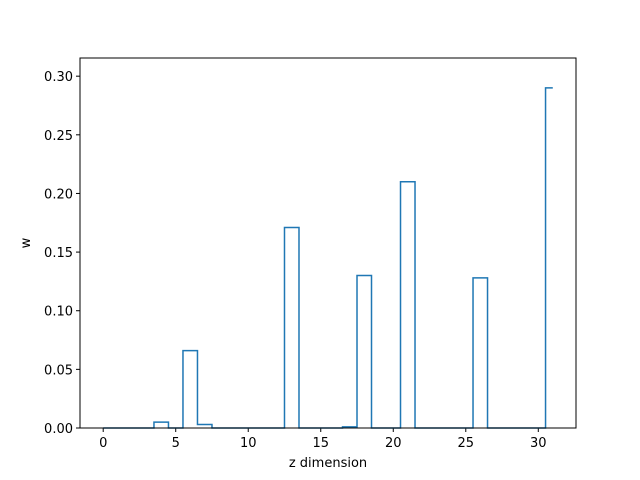 The width and height of the screenshot is (640, 480). Describe the element at coordinates (103, 443) in the screenshot. I see `x-tick-label: 0` at that location.